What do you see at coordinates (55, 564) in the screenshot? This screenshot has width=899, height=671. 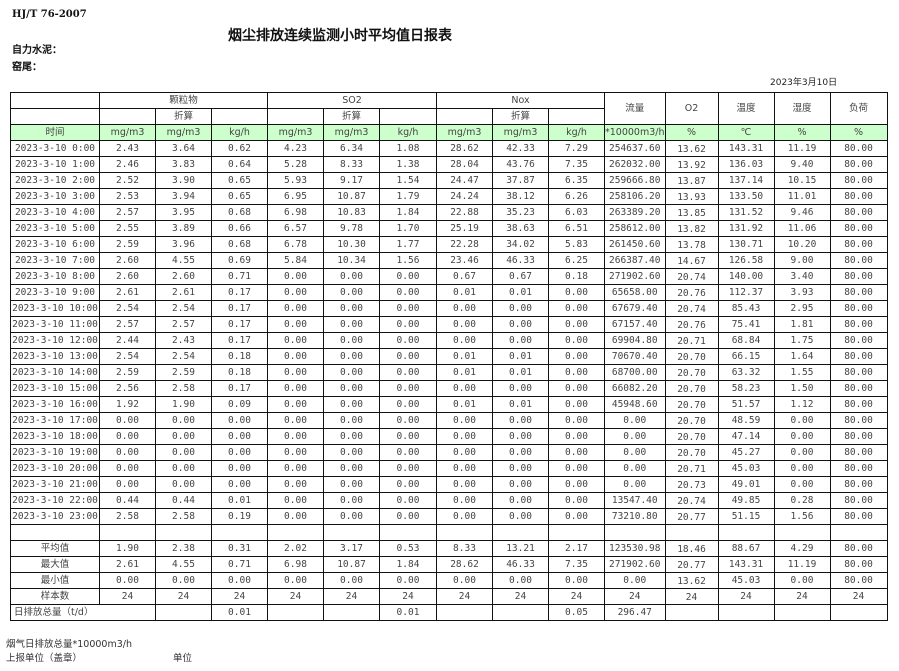 I see `summary-label: 最大值` at bounding box center [55, 564].